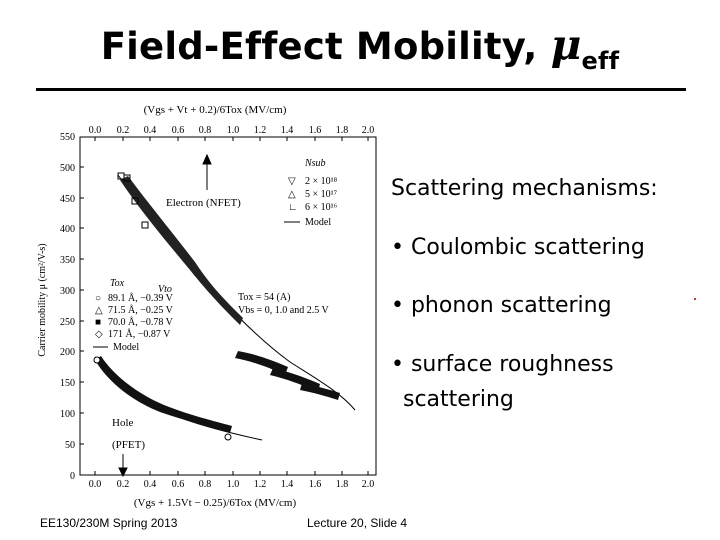 This screenshot has height=540, width=720. I want to click on condition-line: Tox = 54 (A), so click(264, 297).